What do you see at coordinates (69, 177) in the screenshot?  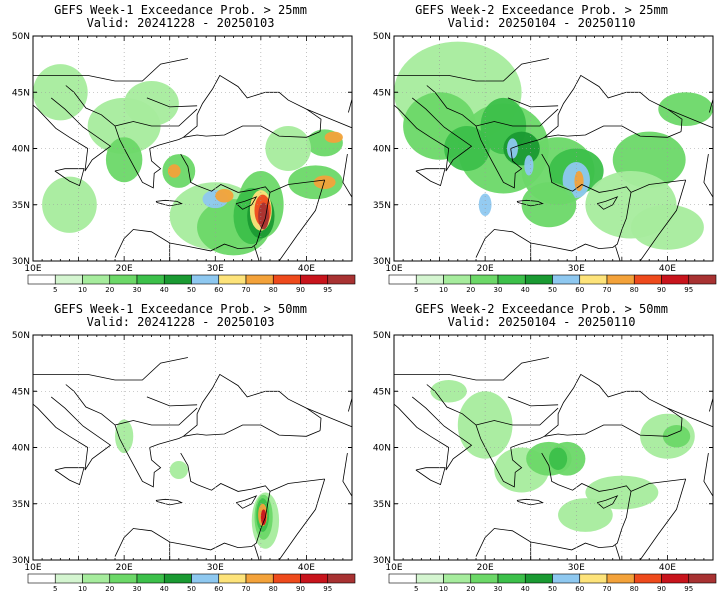 I see `sicily-coastline` at bounding box center [69, 177].